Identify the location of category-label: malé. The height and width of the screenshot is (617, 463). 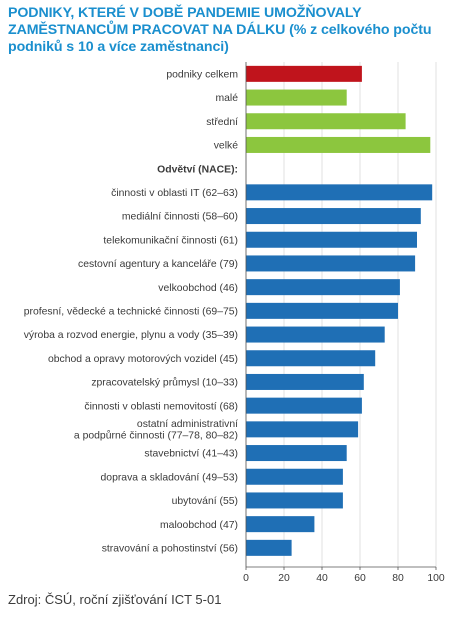
(226, 98).